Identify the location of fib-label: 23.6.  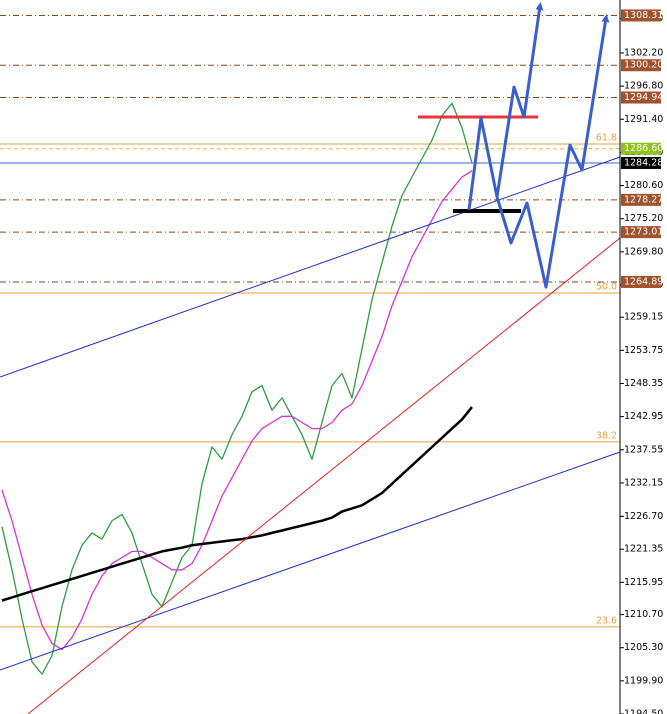
(606, 620).